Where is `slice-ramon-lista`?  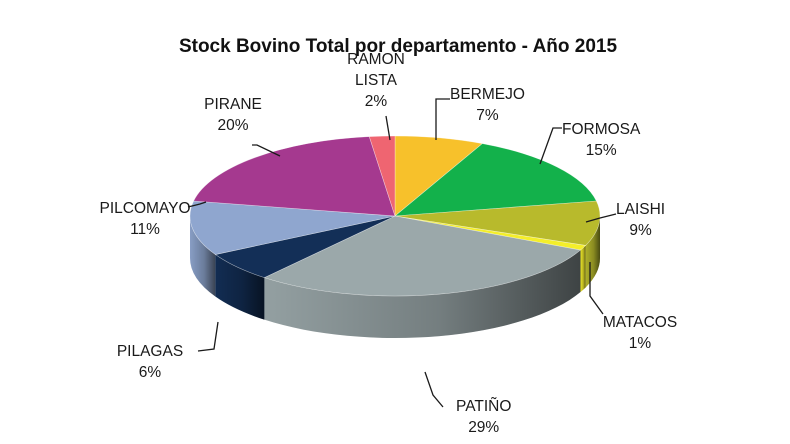
slice-ramon-lista is located at coordinates (382, 176).